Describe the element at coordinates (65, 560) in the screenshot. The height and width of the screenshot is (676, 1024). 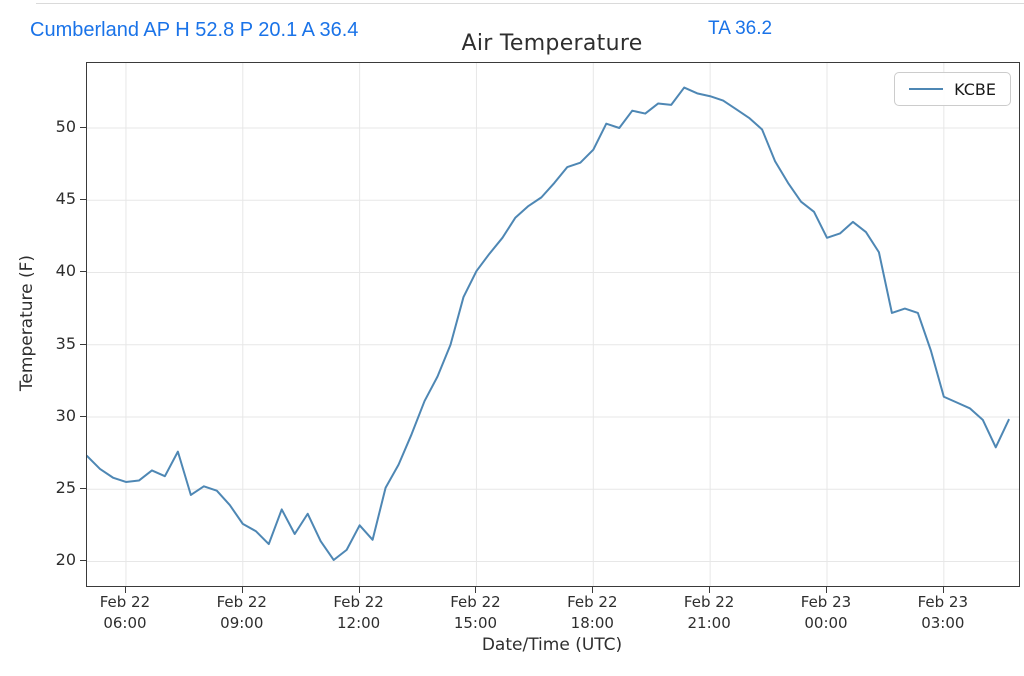
I see `y-tick-label: 20` at that location.